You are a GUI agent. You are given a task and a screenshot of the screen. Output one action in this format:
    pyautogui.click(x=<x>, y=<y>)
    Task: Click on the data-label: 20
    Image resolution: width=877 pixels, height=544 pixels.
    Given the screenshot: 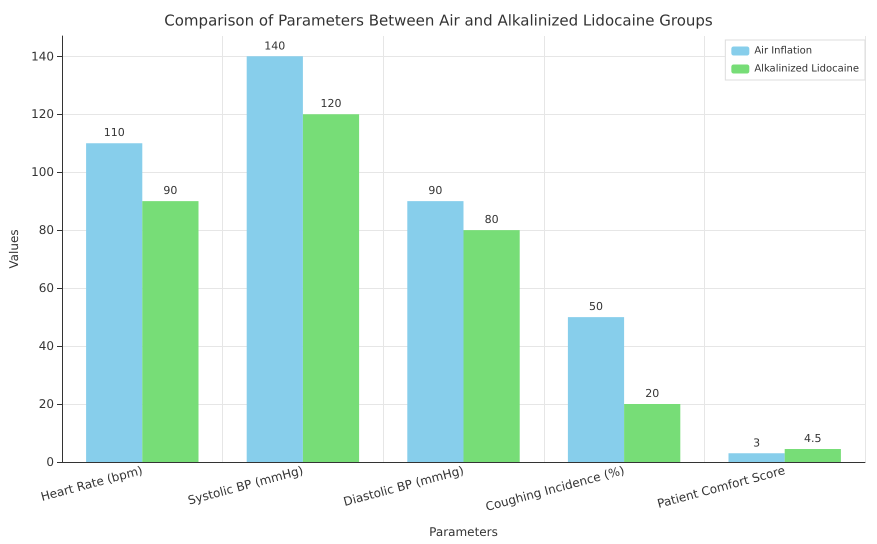 What is the action you would take?
    pyautogui.click(x=652, y=393)
    